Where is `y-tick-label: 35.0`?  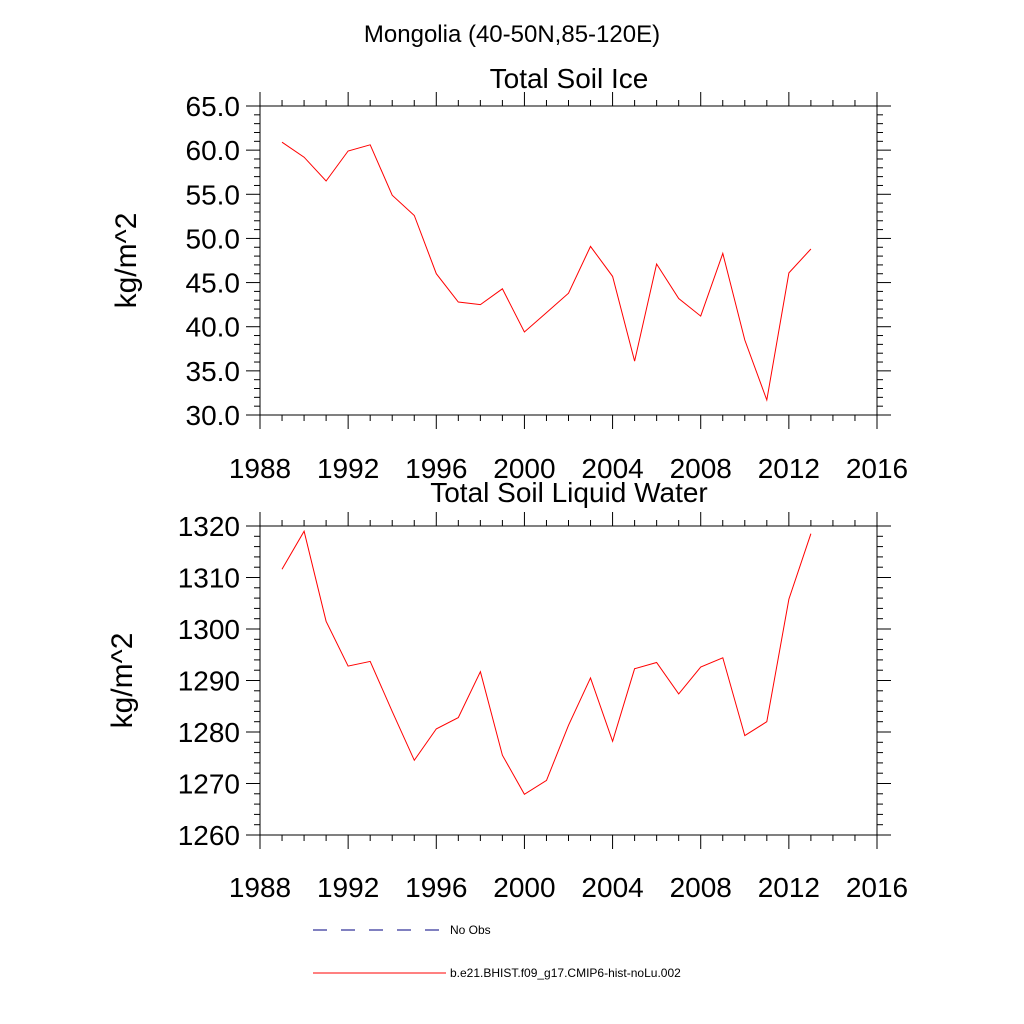 y-tick-label: 35.0 is located at coordinates (213, 371).